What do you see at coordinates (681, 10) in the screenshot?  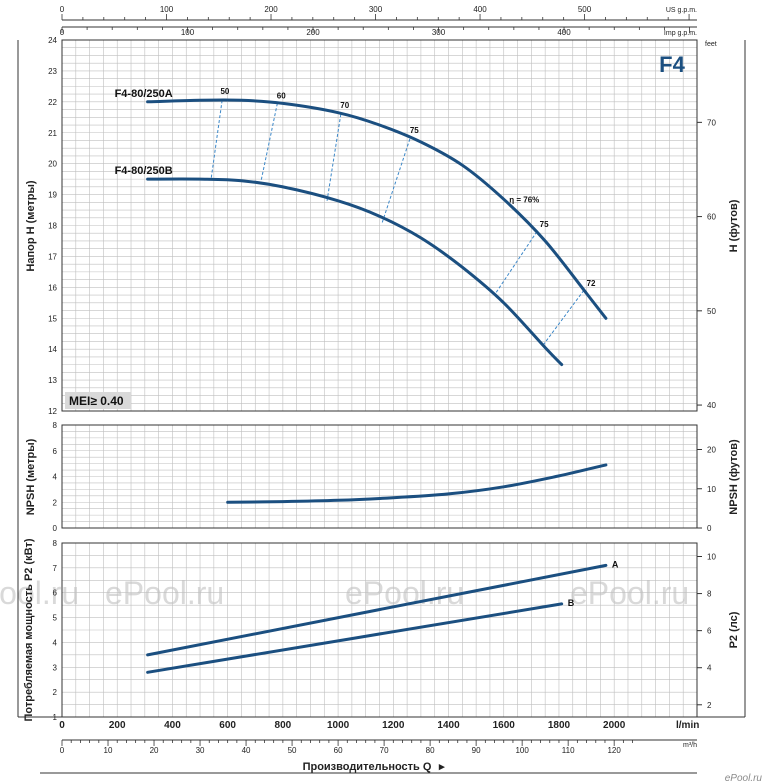 I see `unit-label-usgpm: US g.p.m.` at bounding box center [681, 10].